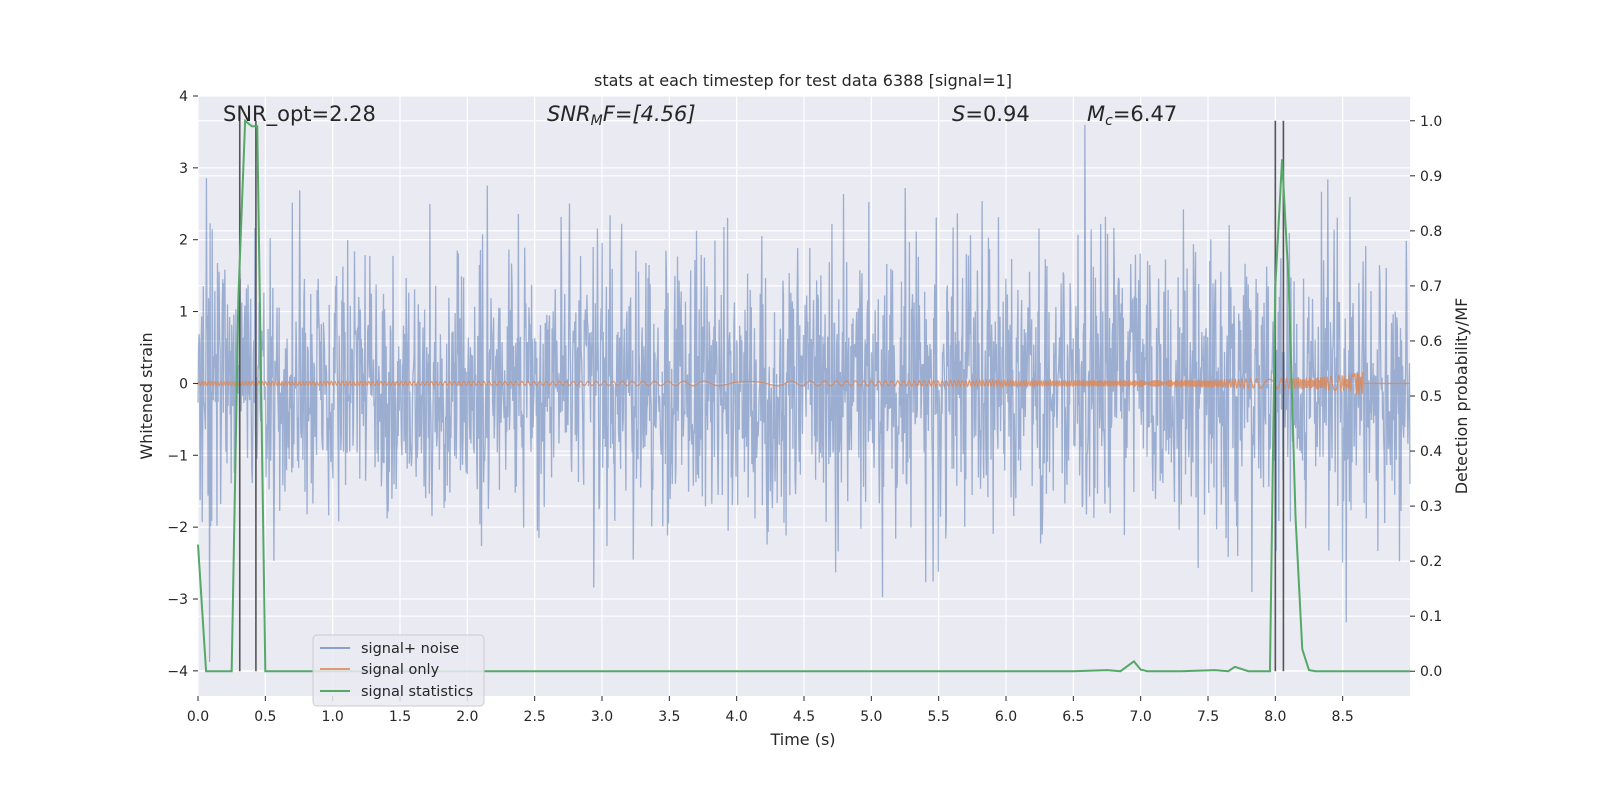 This screenshot has height=804, width=1600. Describe the element at coordinates (1431, 562) in the screenshot. I see `y2-tick-label: 0.2` at that location.